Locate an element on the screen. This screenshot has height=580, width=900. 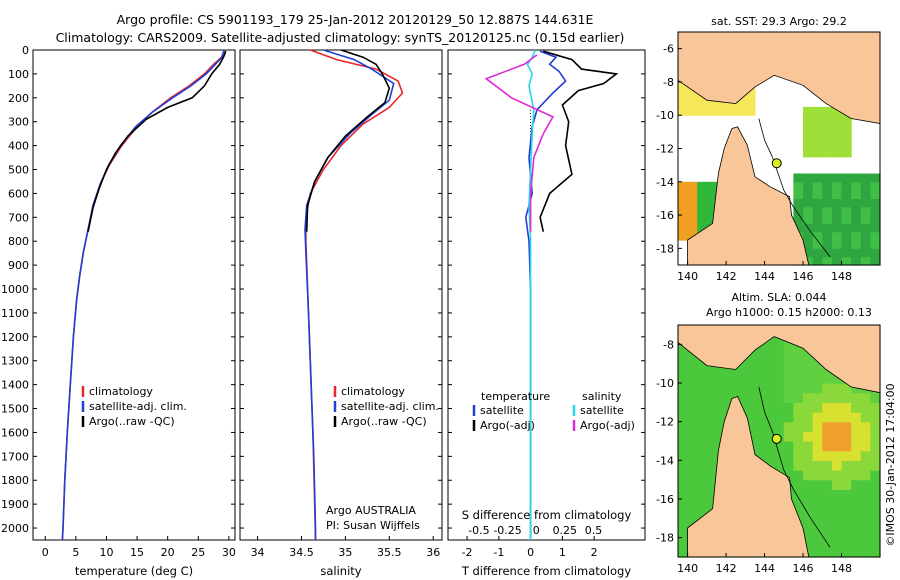
map-frame is located at coordinates (779, 441).